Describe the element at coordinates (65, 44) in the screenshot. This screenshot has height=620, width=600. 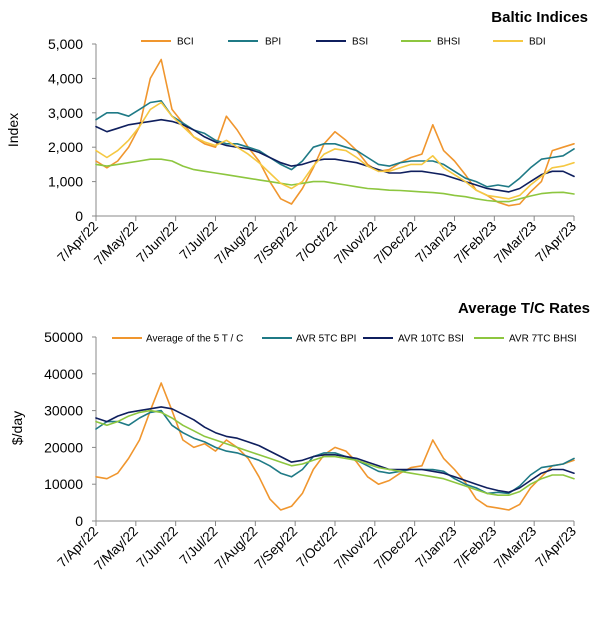
I see `y-tick-label: 5,000` at that location.